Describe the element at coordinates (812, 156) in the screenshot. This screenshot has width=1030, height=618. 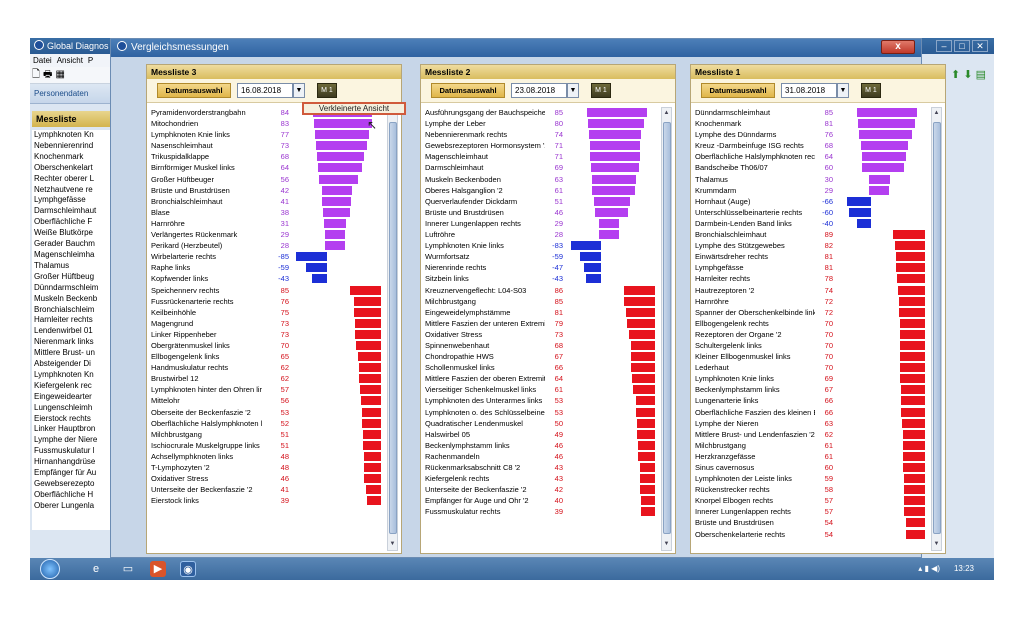
I see `measurement-row: Oberflächliche Halslymphknoten rechts 64` at that location.